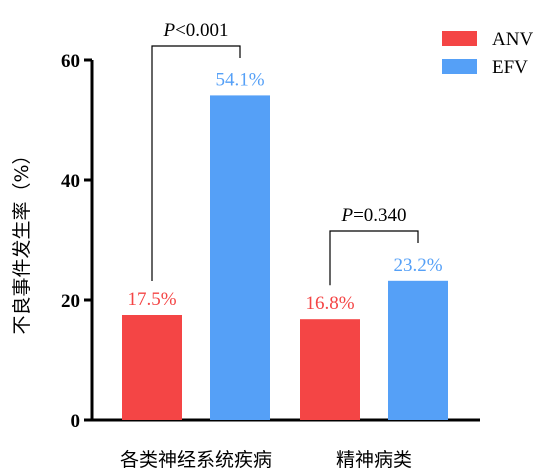 This screenshot has height=476, width=544. What do you see at coordinates (510, 67) in the screenshot?
I see `legend-label-efv: EFV` at bounding box center [510, 67].